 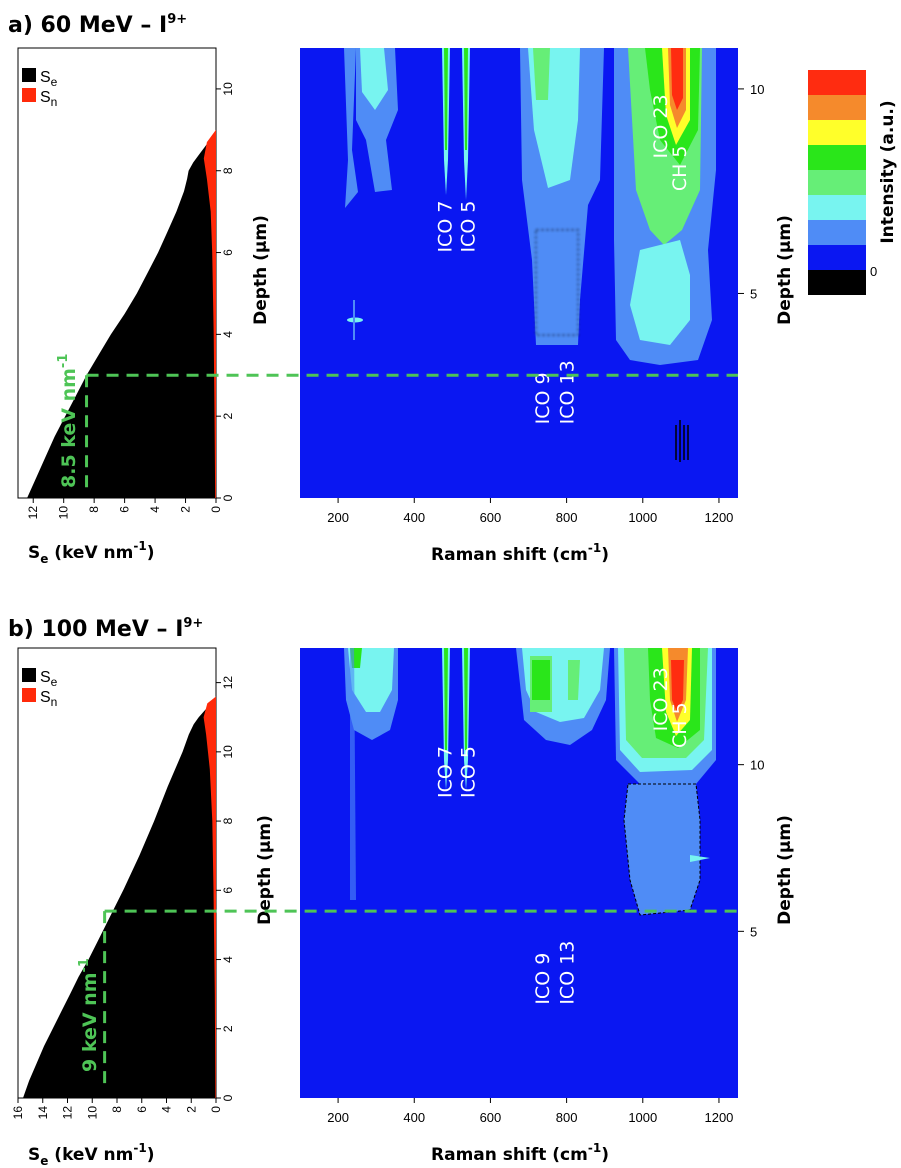 What do you see at coordinates (142, 1109) in the screenshot?
I see `sp-x-tick-label: 6` at bounding box center [142, 1109].